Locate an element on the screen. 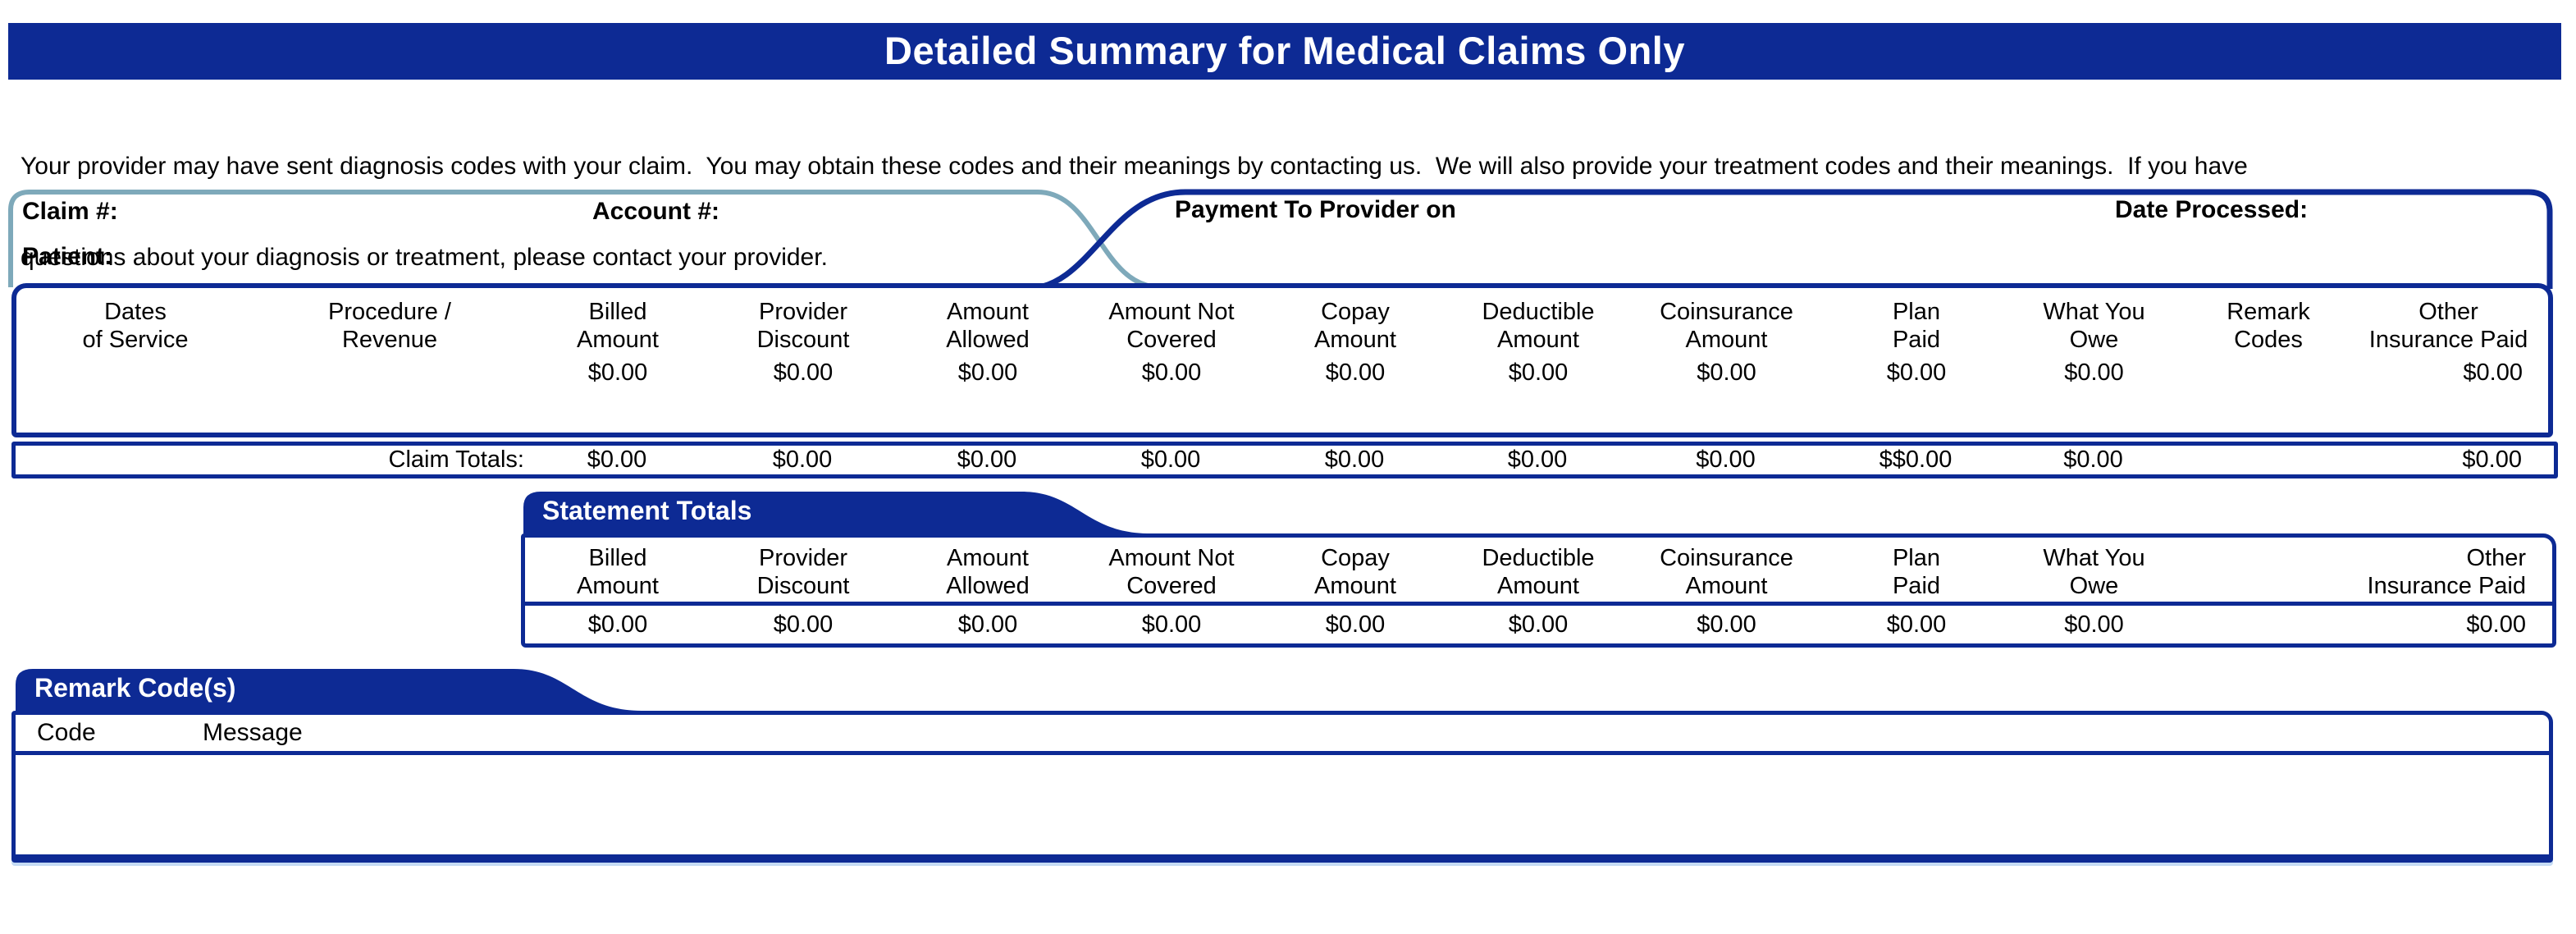 The height and width of the screenshot is (934, 2576). stmt-col-copay-amount: Copay Amount is located at coordinates (1355, 572).